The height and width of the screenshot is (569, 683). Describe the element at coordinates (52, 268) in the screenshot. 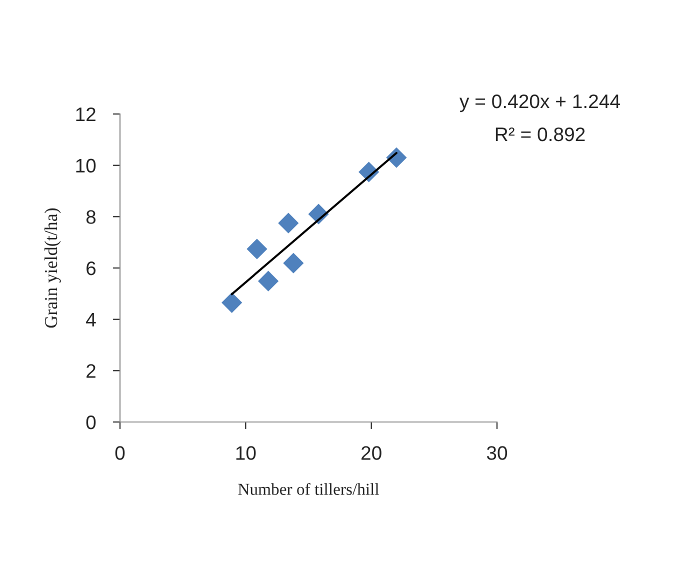

I see `y-axis-title: Grain yield(t/ha)` at that location.